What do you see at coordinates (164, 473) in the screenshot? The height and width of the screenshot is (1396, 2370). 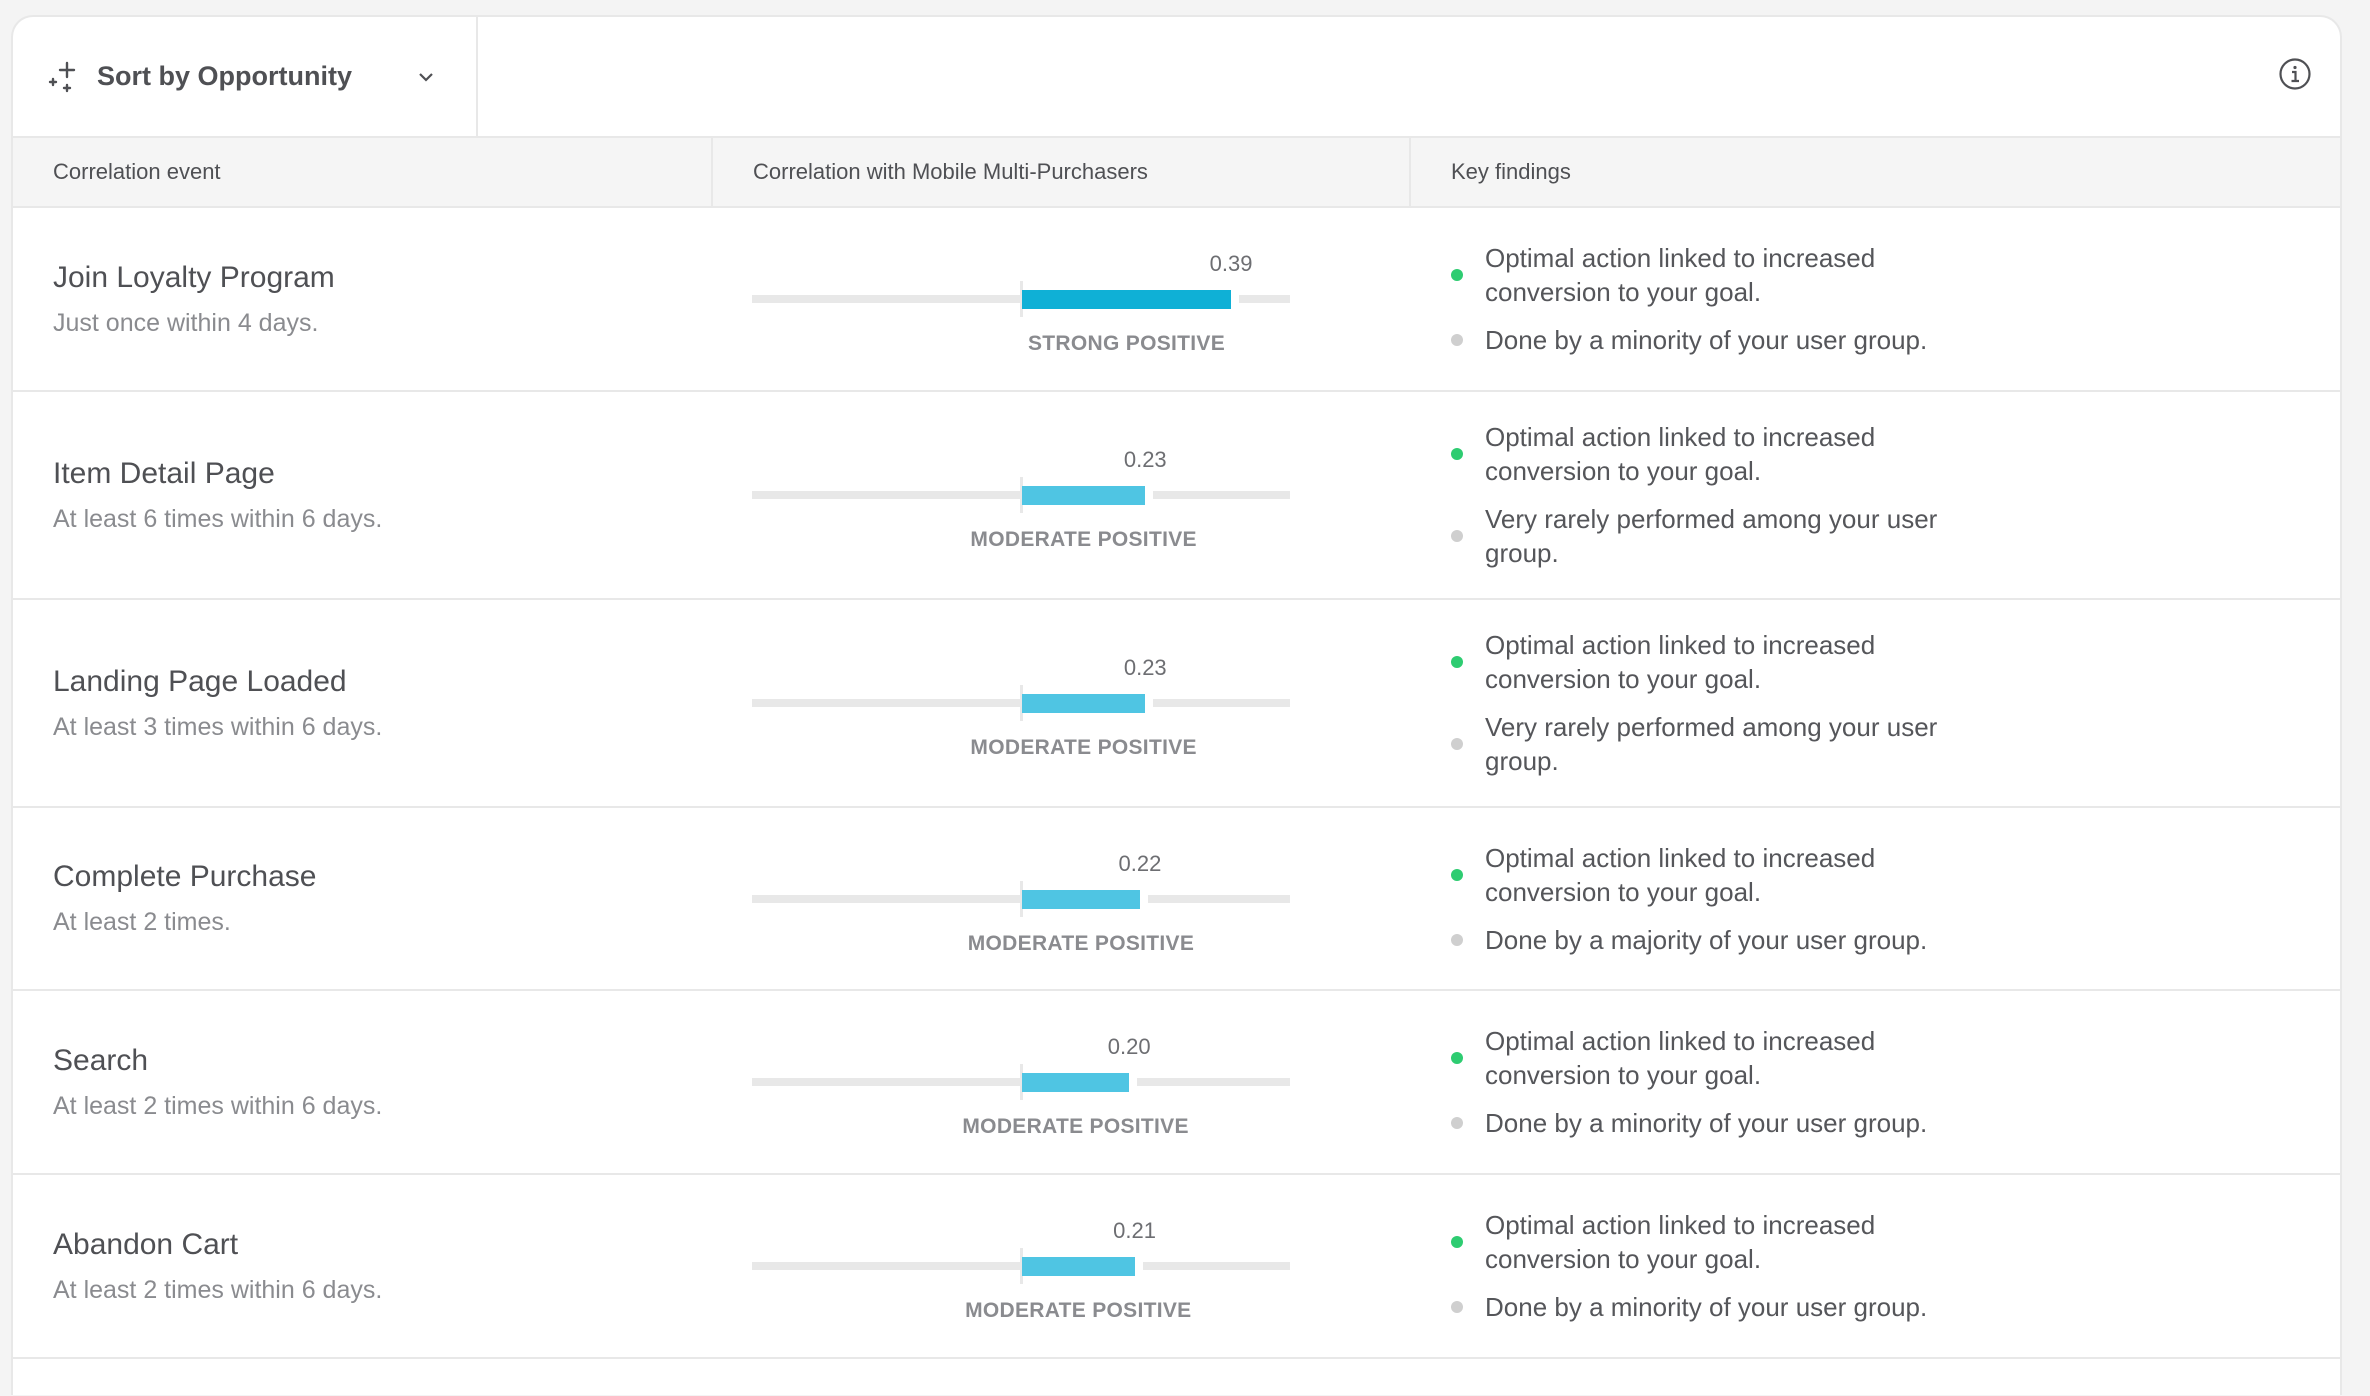 I see `event-title: Item Detail Page` at bounding box center [164, 473].